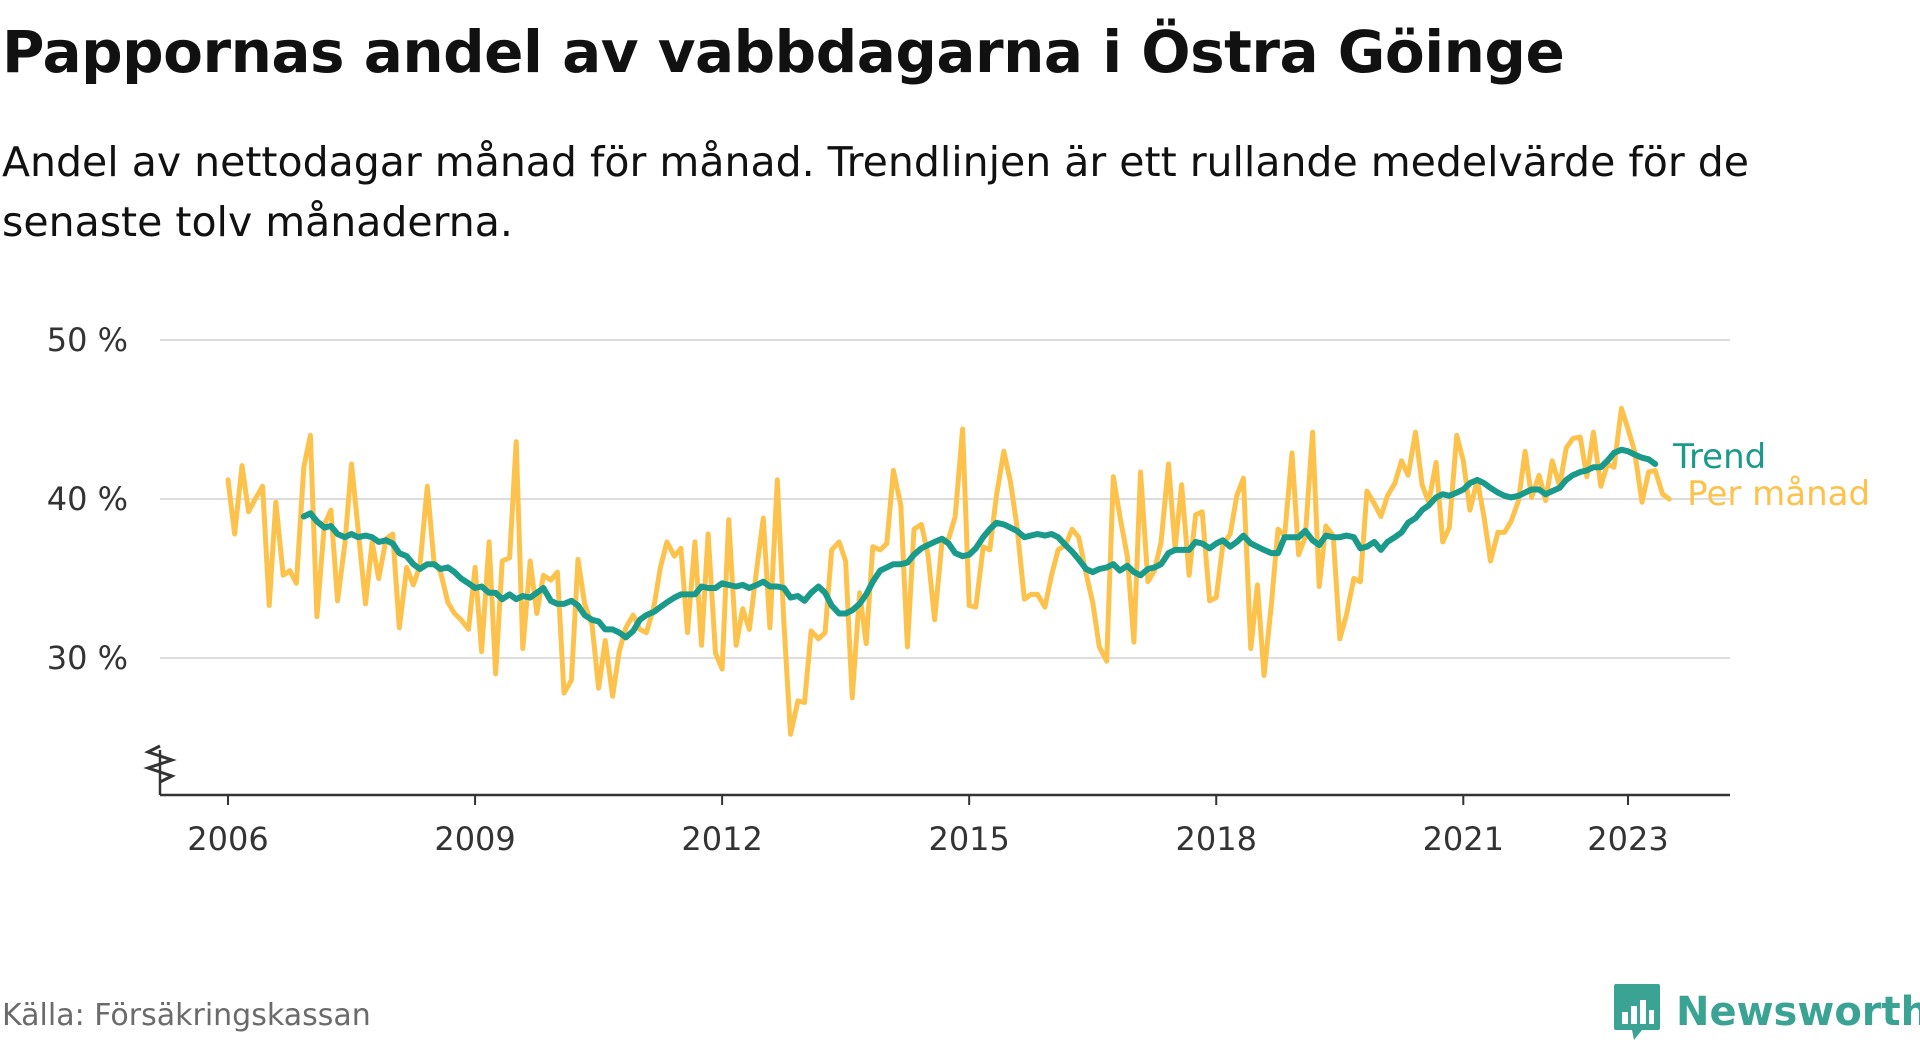 The width and height of the screenshot is (1920, 1042). Describe the element at coordinates (227, 839) in the screenshot. I see `x-tick-label: 2006` at that location.